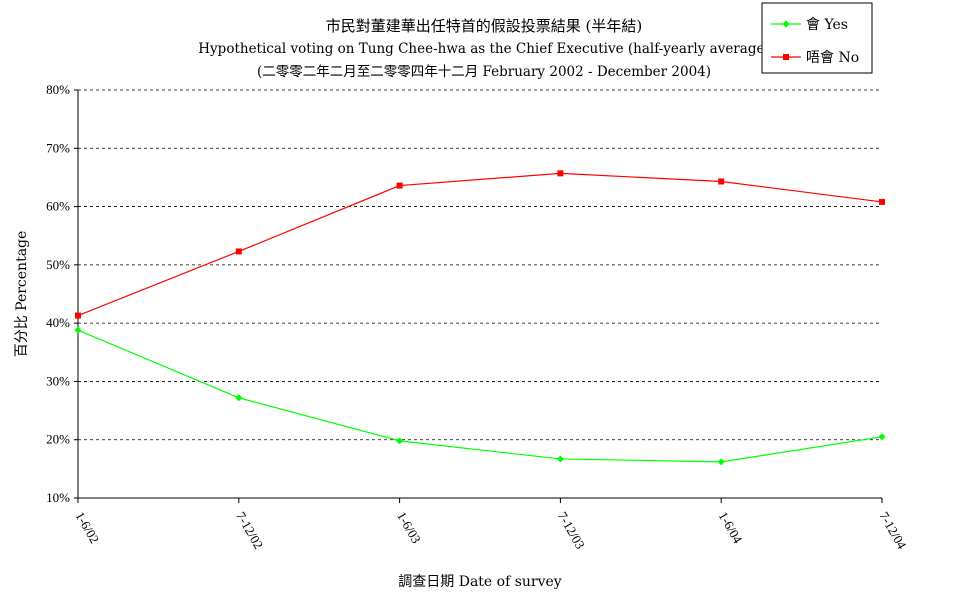 This screenshot has height=600, width=977. What do you see at coordinates (731, 527) in the screenshot?
I see `x-tick-label: 1-6/04` at bounding box center [731, 527].